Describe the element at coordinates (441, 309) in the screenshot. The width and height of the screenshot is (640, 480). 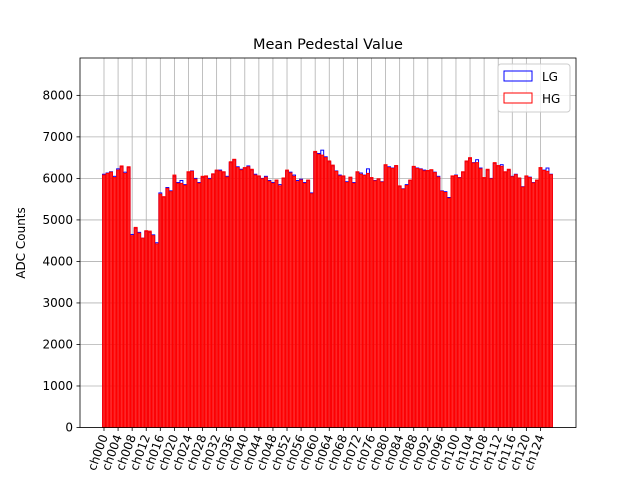
I see `bar-hg-ch096` at that location.